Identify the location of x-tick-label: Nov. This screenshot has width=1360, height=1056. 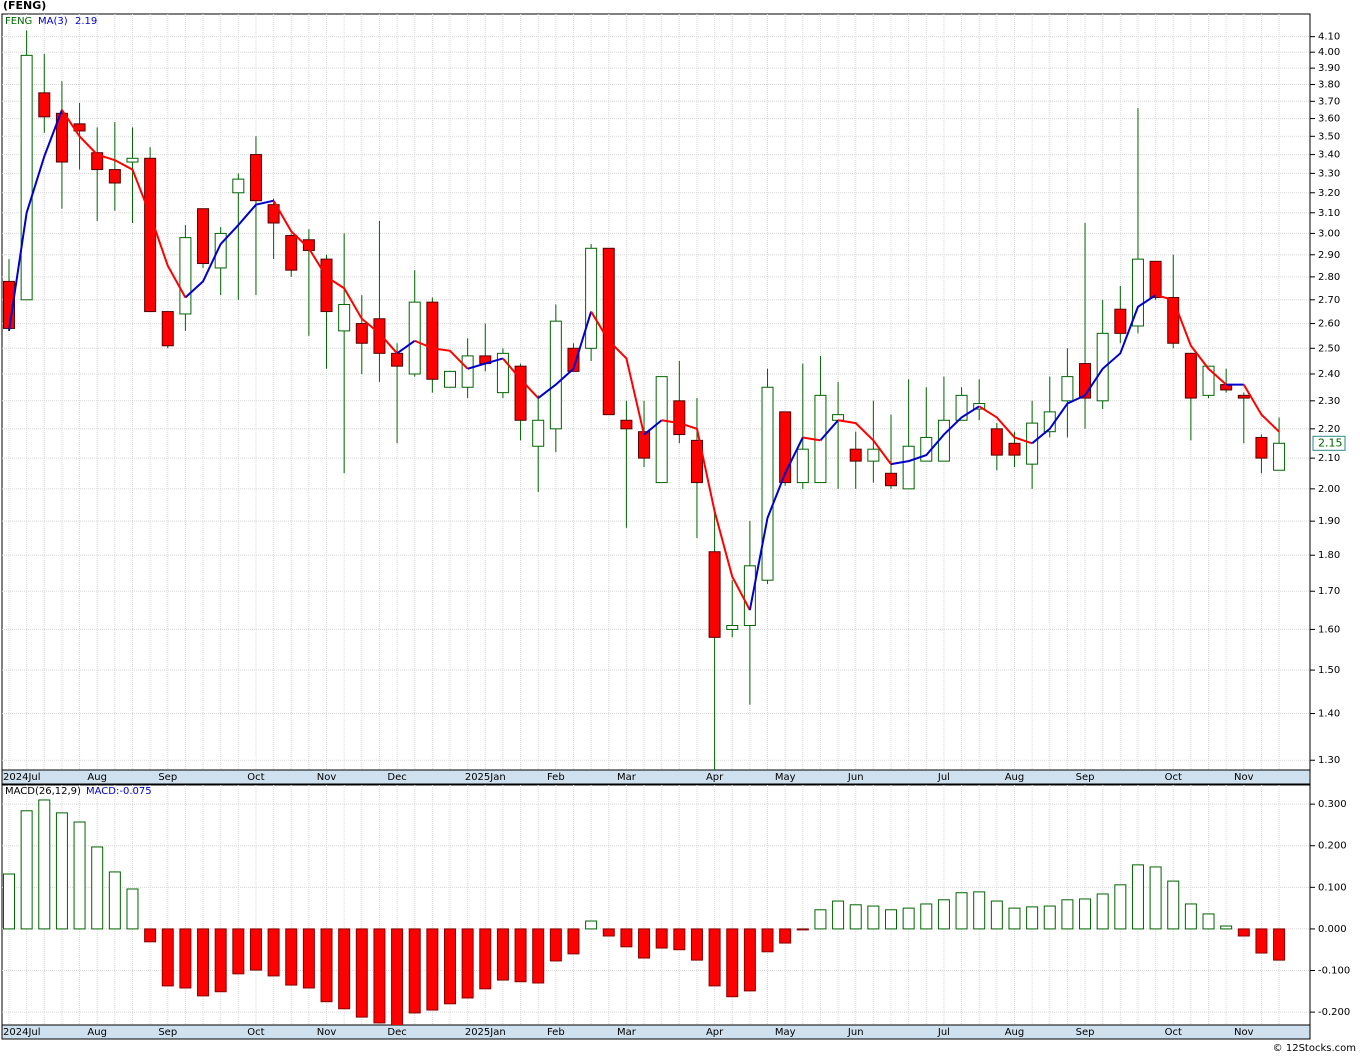
(1244, 777).